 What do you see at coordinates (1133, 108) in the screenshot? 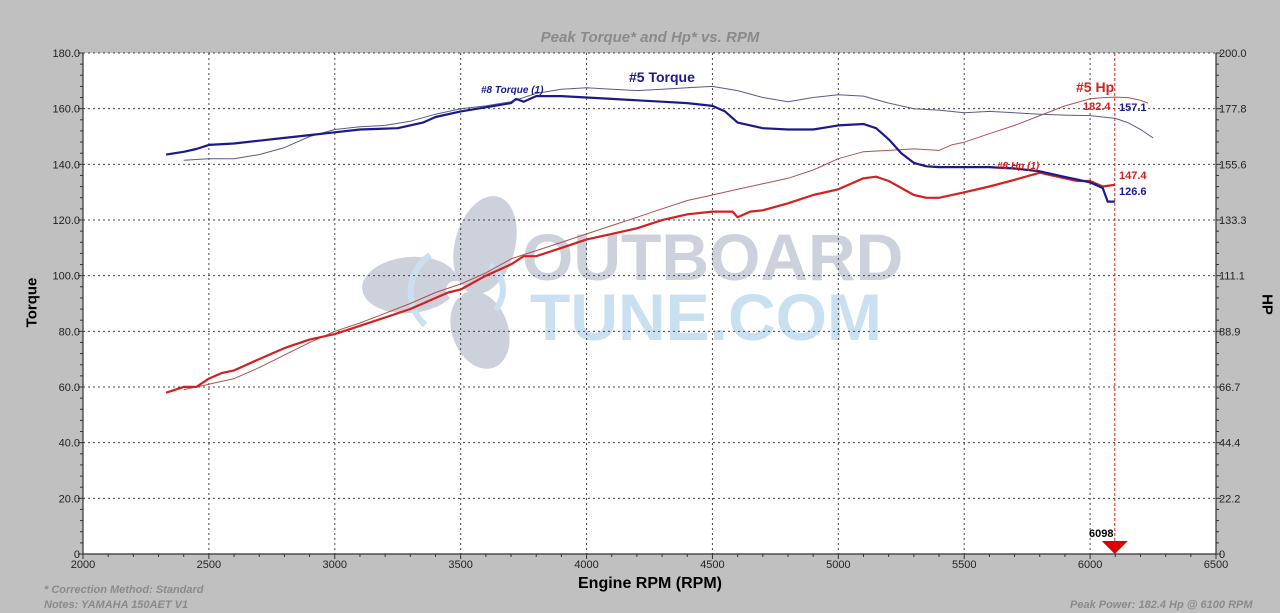
I see `value-157-1: 157.1` at bounding box center [1133, 108].